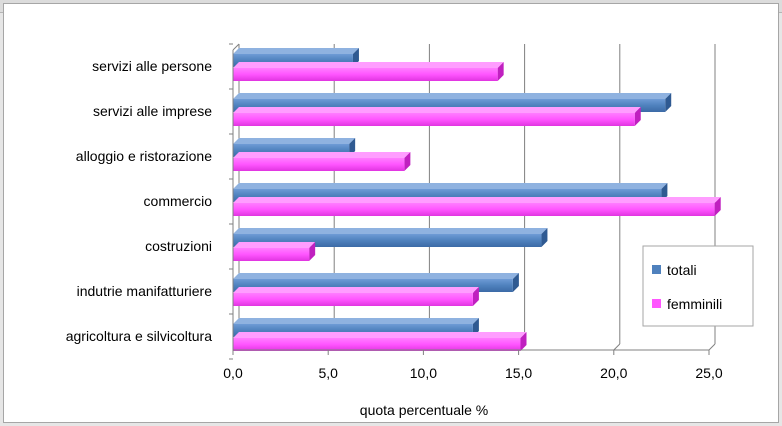 The image size is (782, 426). What do you see at coordinates (178, 201) in the screenshot?
I see `category-label-commercio: commercio` at bounding box center [178, 201].